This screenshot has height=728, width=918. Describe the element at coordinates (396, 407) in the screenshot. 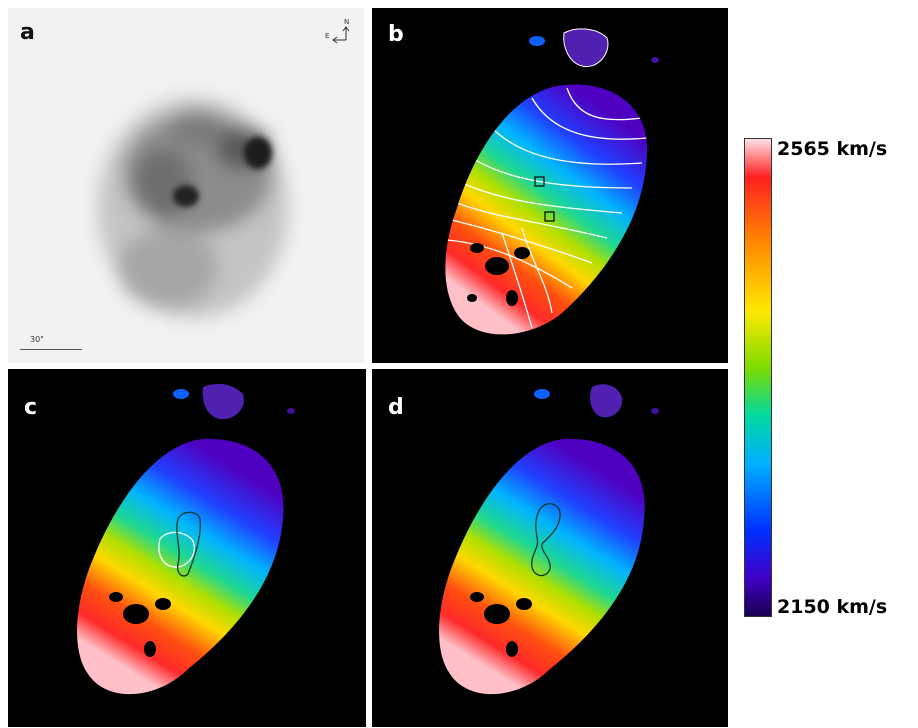

I see `panel-d-label: d` at that location.